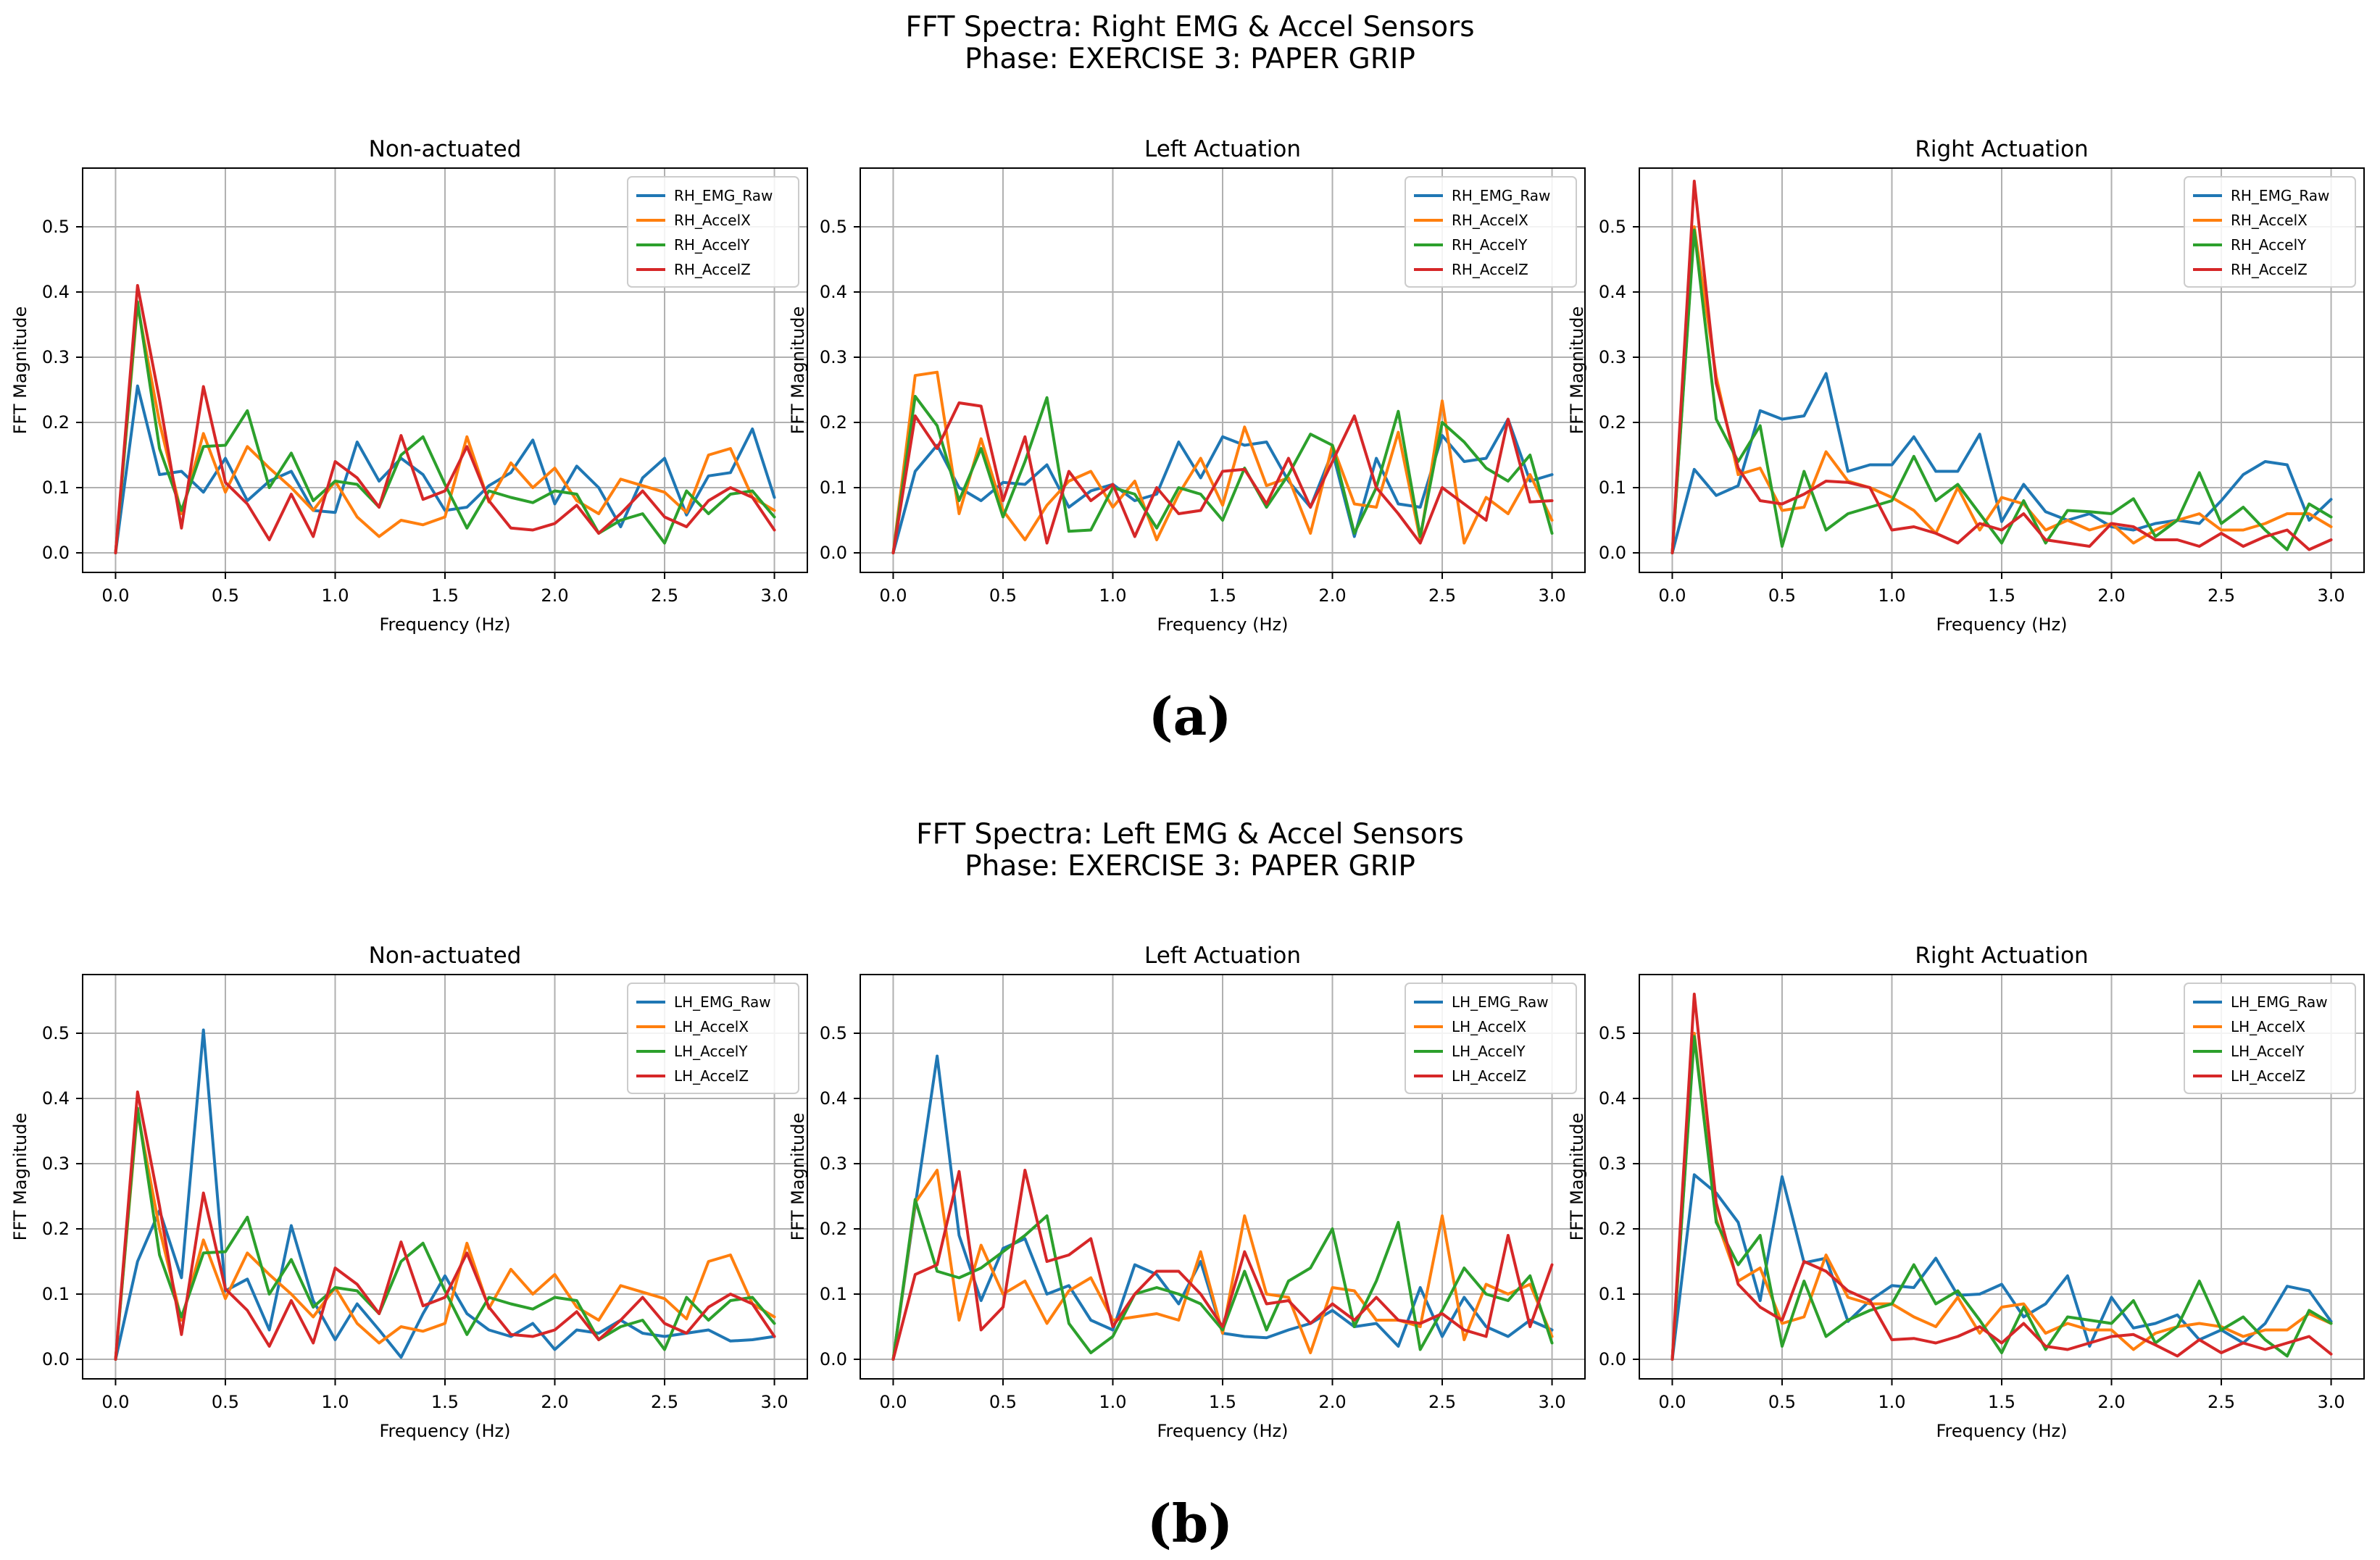 The image size is (2380, 1560). Describe the element at coordinates (2001, 1177) in the screenshot. I see `series-line-lh-accelz` at that location.